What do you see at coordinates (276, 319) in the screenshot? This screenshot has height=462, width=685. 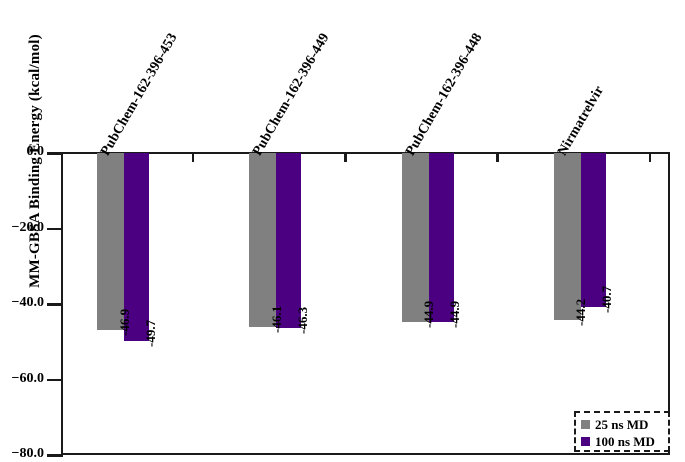 I see `bar-value-label: -46.1` at bounding box center [276, 319].